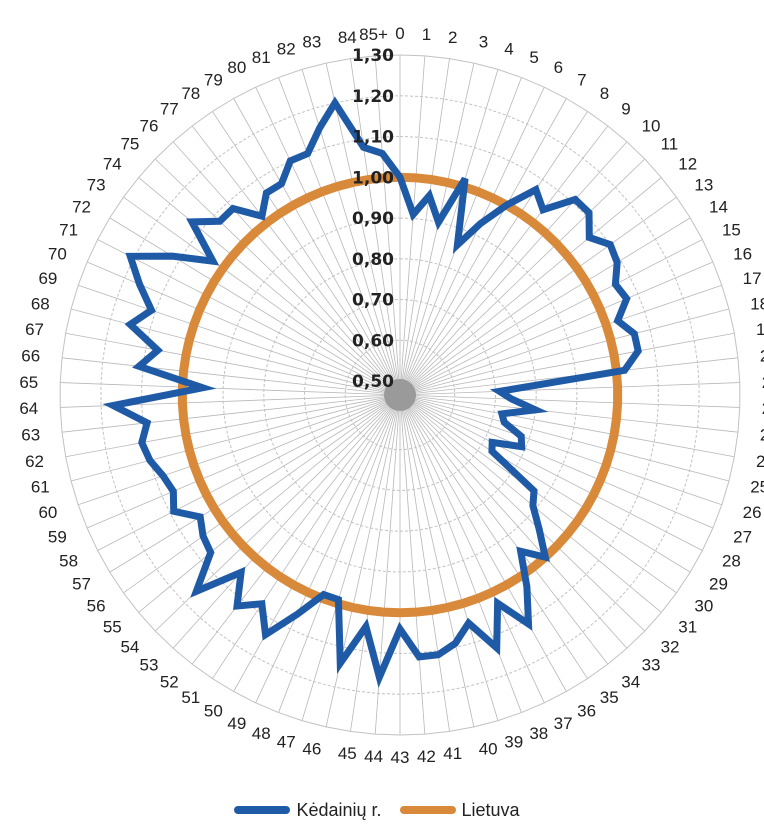  What do you see at coordinates (703, 184) in the screenshot?
I see `category-label: 13` at bounding box center [703, 184].